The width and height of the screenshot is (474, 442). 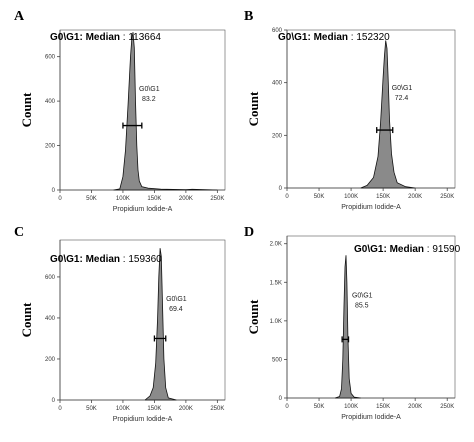 I want to click on panel-b-gate-label: G0\G1, so click(x=402, y=88).